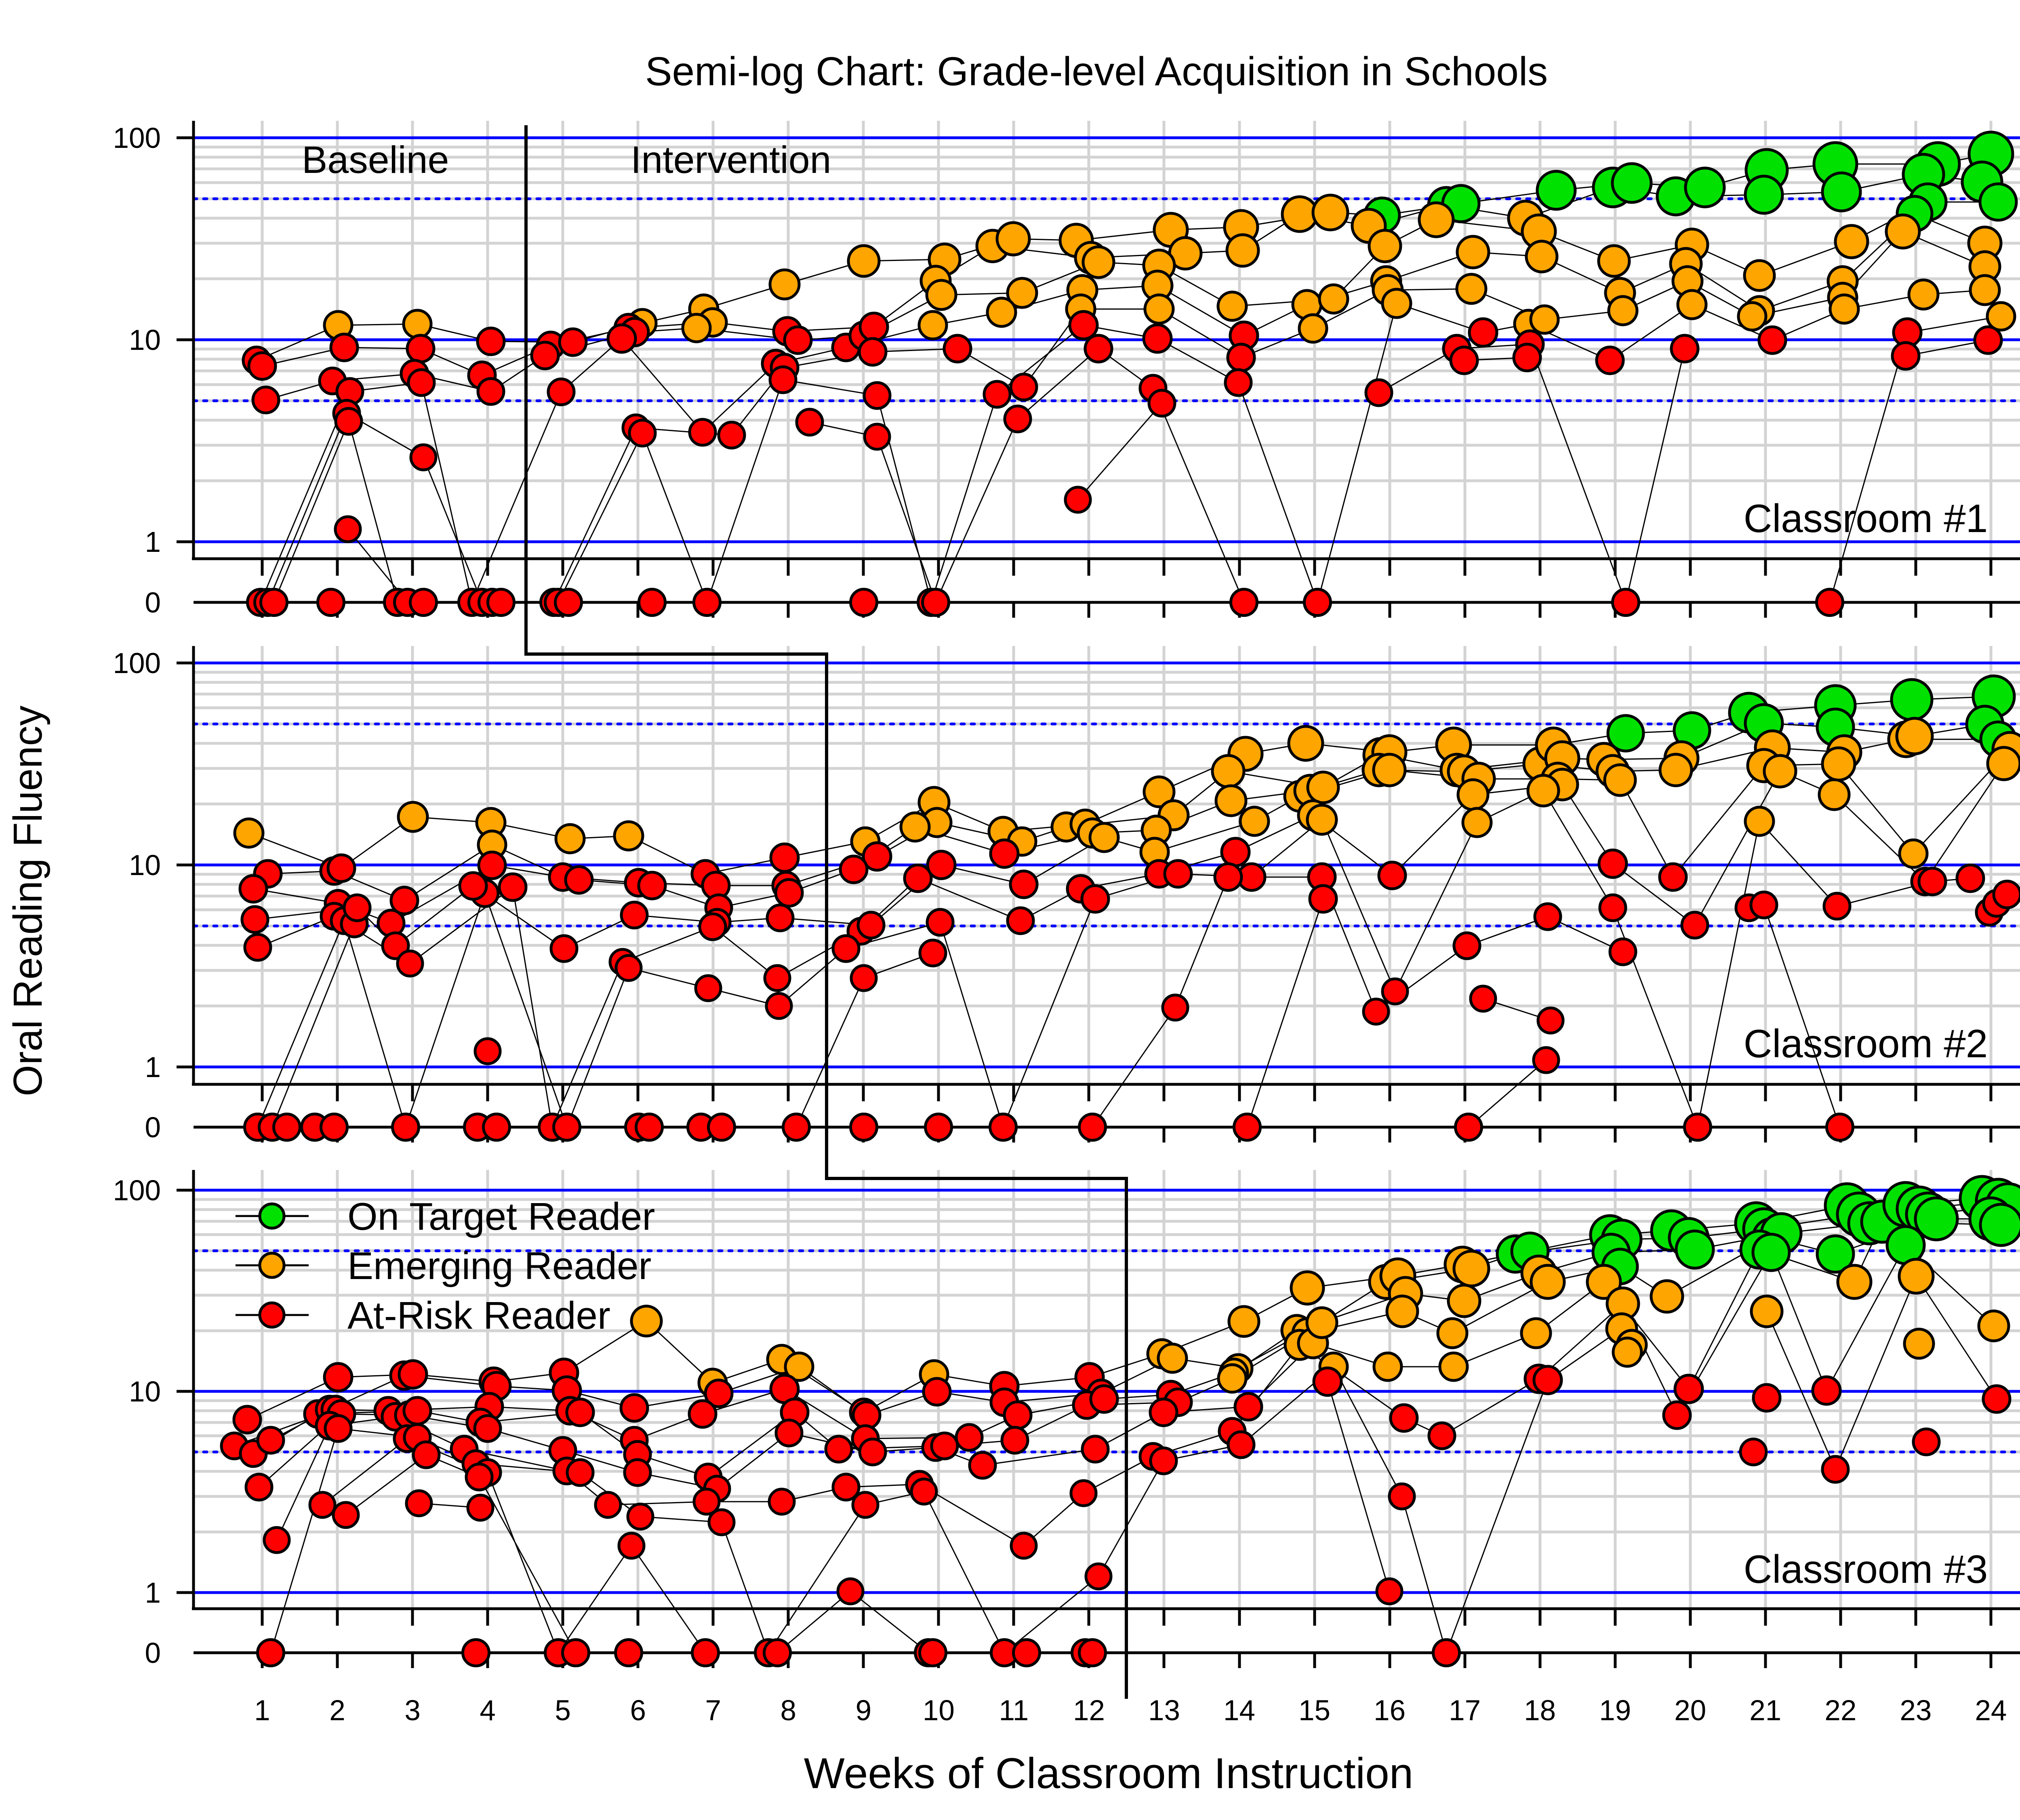 The width and height of the screenshot is (2020, 1820). I want to click on svg-text: 17, so click(1465, 1711).